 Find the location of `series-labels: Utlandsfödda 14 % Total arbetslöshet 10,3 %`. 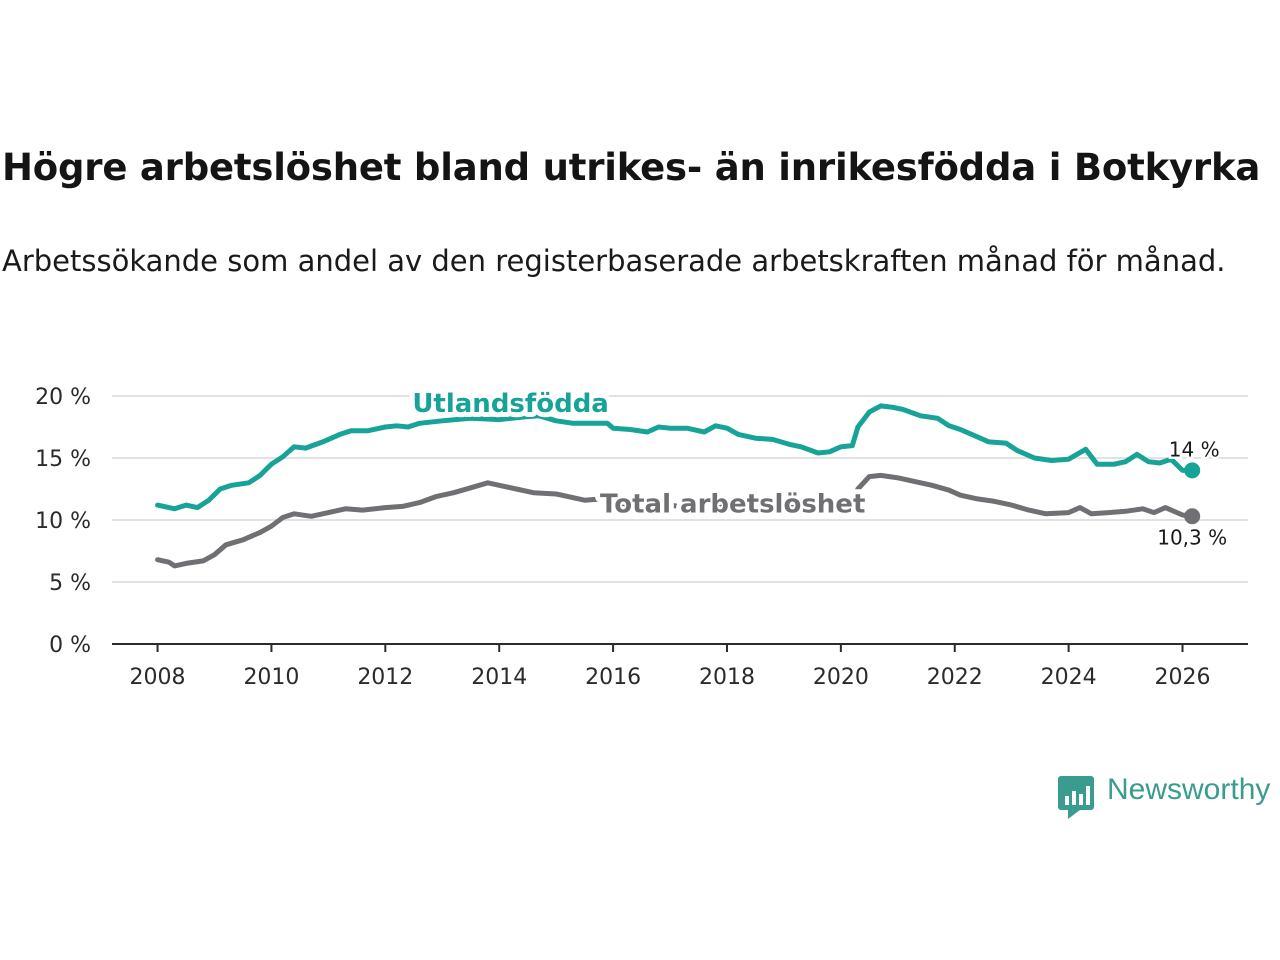

series-labels: Utlandsfödda 14 % Total arbetslöshet 10,3 % is located at coordinates (818, 468).